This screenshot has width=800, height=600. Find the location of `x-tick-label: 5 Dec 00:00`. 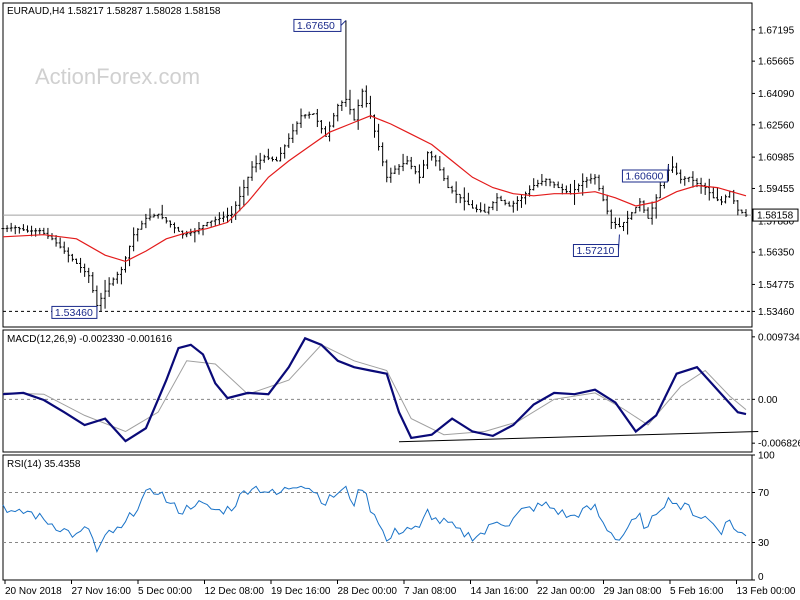

x-tick-label: 5 Dec 00:00 is located at coordinates (165, 591).